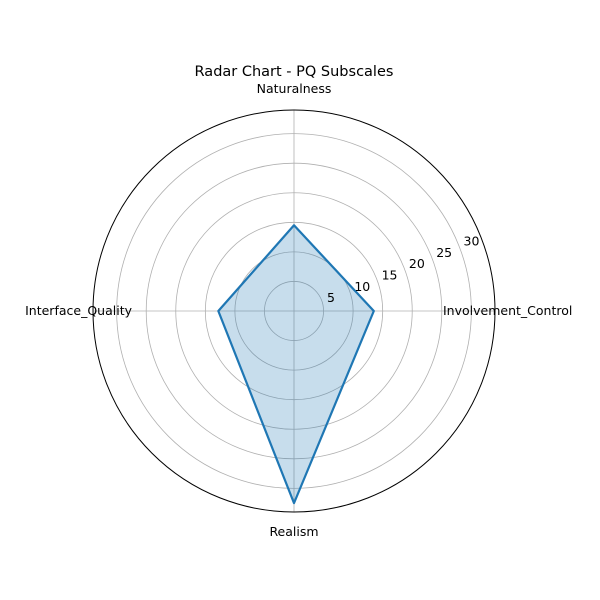 The height and width of the screenshot is (600, 600). Describe the element at coordinates (444, 252) in the screenshot. I see `r-tick-label-25: 25` at that location.